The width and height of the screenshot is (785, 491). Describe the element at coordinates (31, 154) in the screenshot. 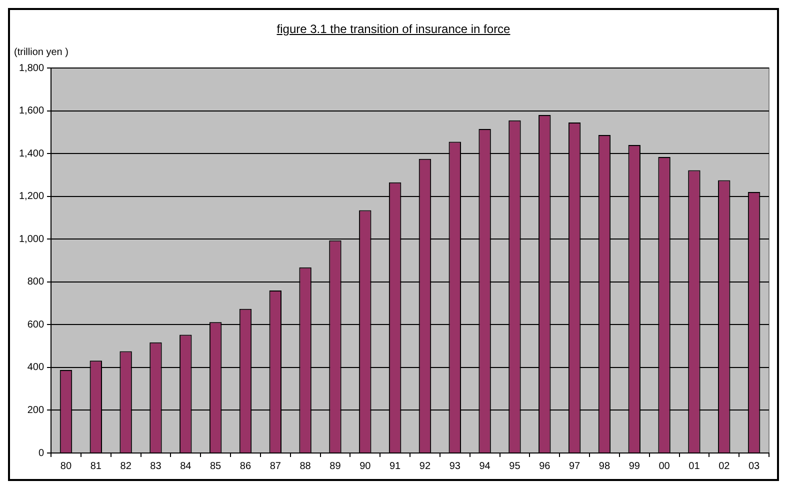

I see `y-tick-label: 1,400` at that location.